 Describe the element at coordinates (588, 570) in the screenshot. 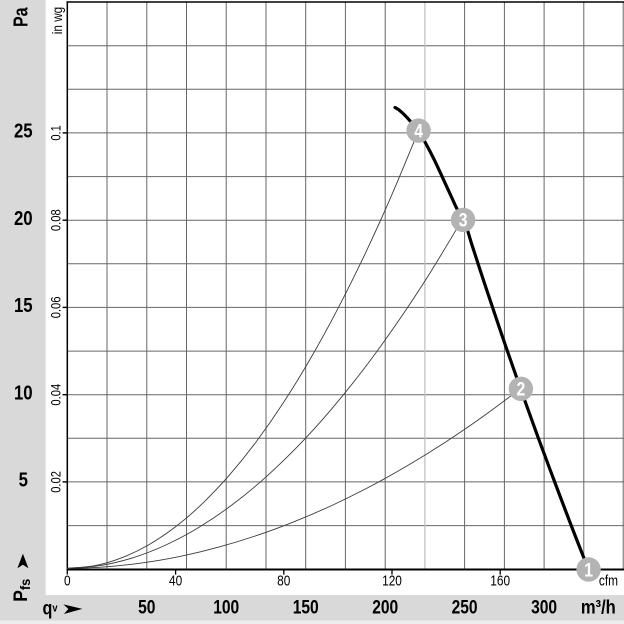

I see `svg-text: 1` at that location.